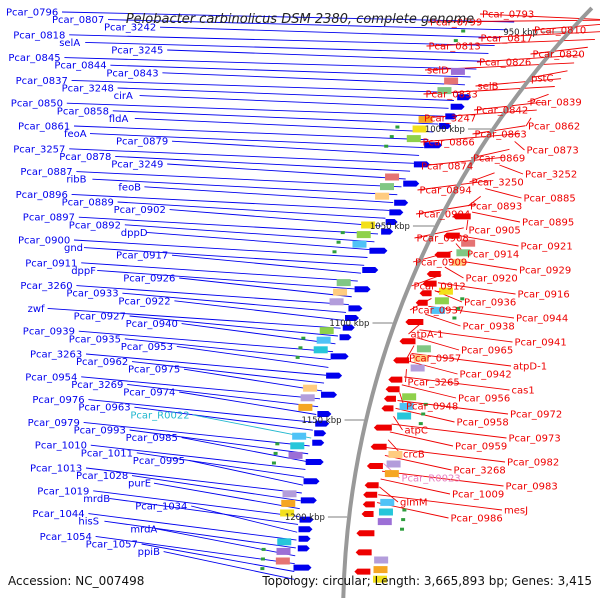 The width and height of the screenshot is (600, 600). What do you see at coordinates (523, 391) in the screenshot?
I see `right-gene-label: cas1` at bounding box center [523, 391].